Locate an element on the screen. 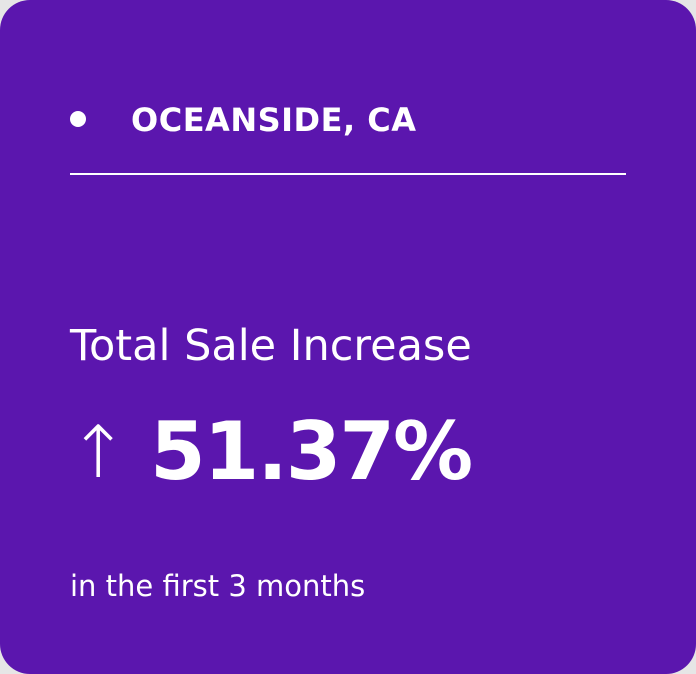 The height and width of the screenshot is (674, 696). up-arrow: ↑ is located at coordinates (98, 452).